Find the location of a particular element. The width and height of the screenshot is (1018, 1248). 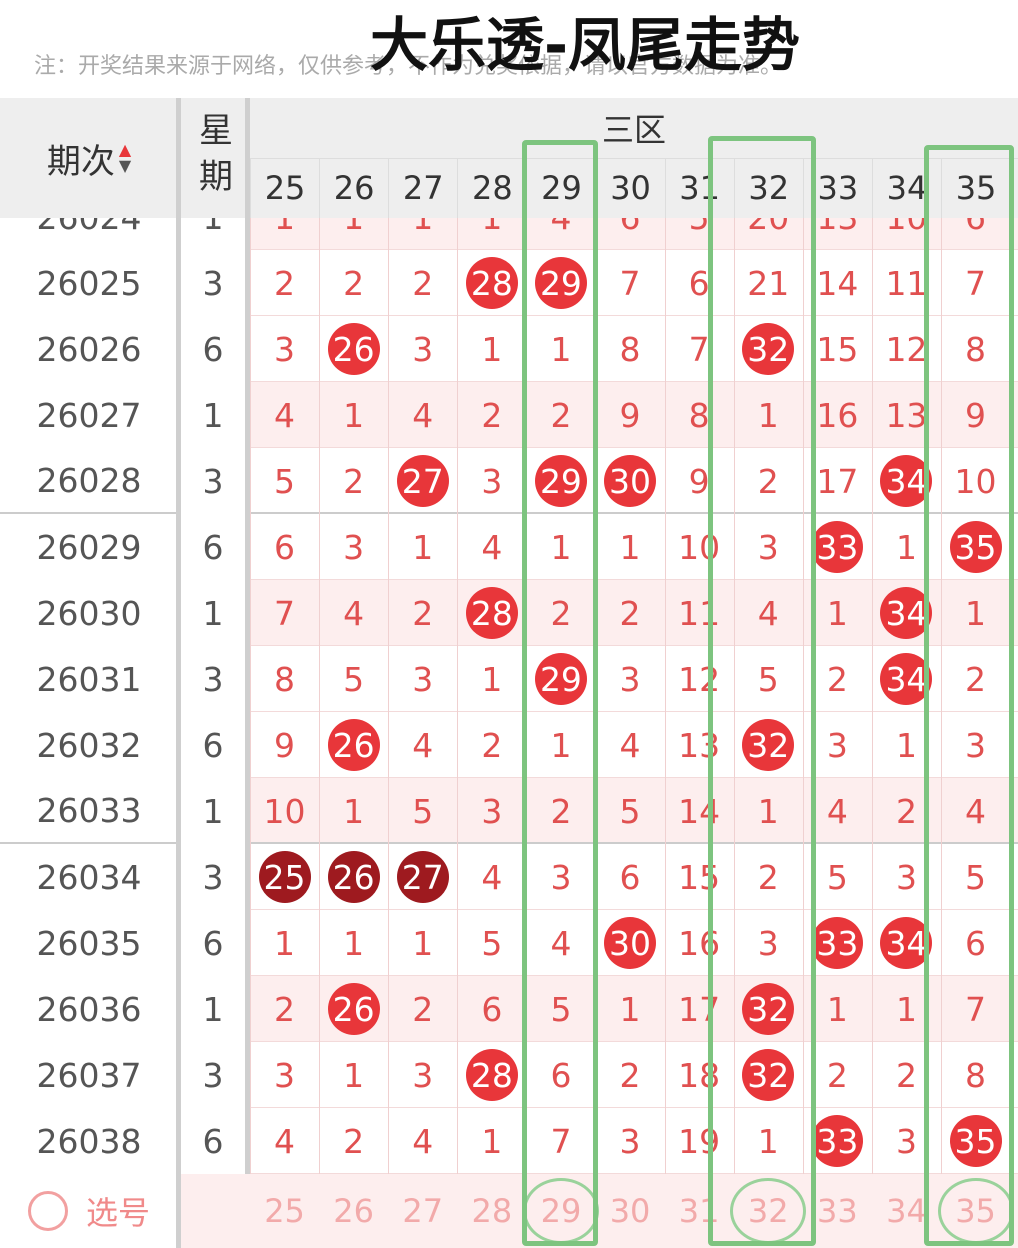

miss-count: 11 is located at coordinates (906, 283).